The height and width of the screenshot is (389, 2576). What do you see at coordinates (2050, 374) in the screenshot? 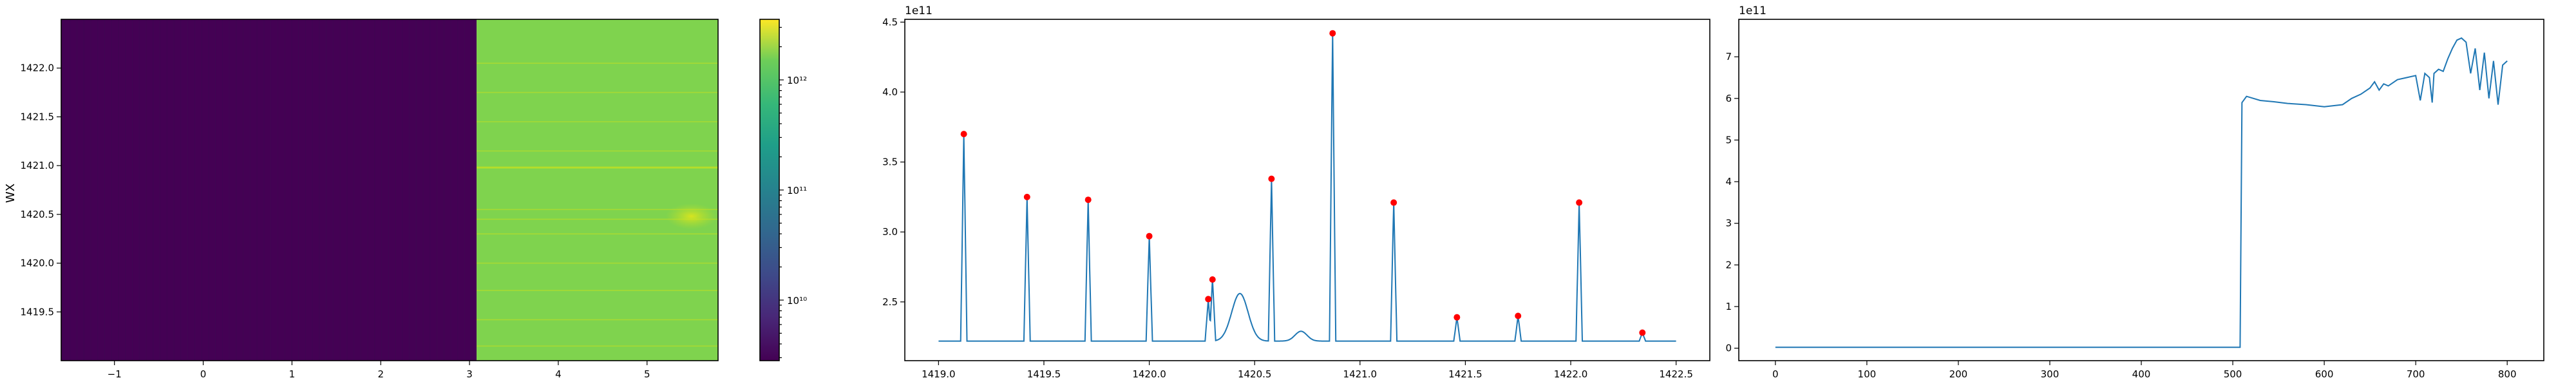
I see `x-tick-label: 300` at bounding box center [2050, 374].